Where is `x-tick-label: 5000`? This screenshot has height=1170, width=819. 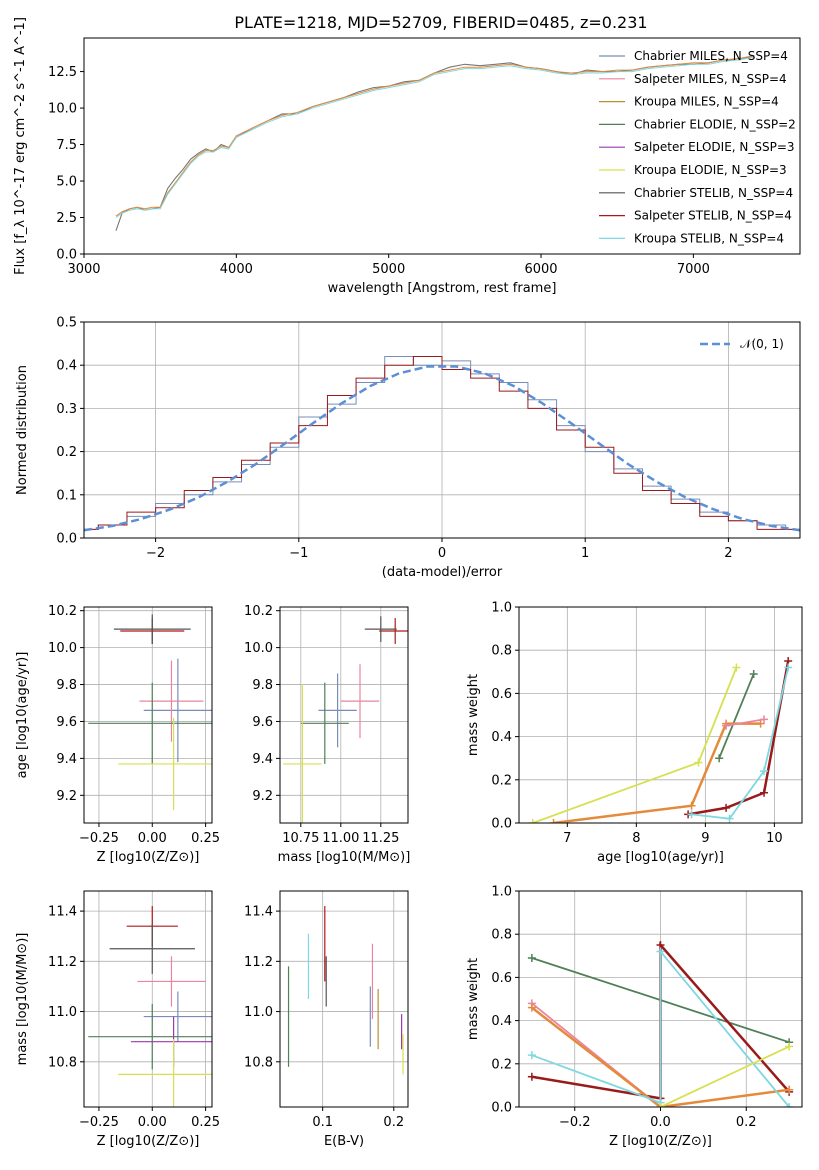 x-tick-label: 5000 is located at coordinates (388, 269).